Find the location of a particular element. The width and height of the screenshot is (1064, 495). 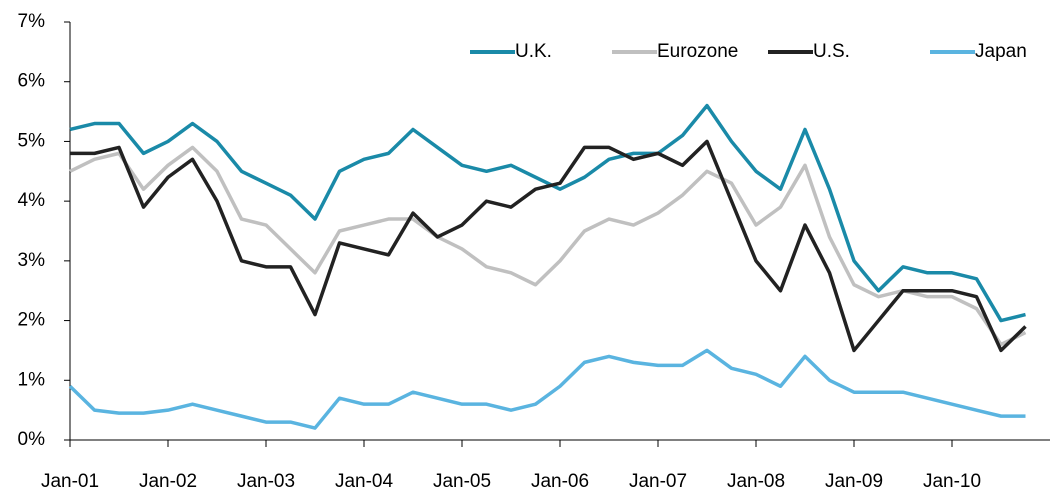

x-tick-label: Jan-10 is located at coordinates (952, 481).